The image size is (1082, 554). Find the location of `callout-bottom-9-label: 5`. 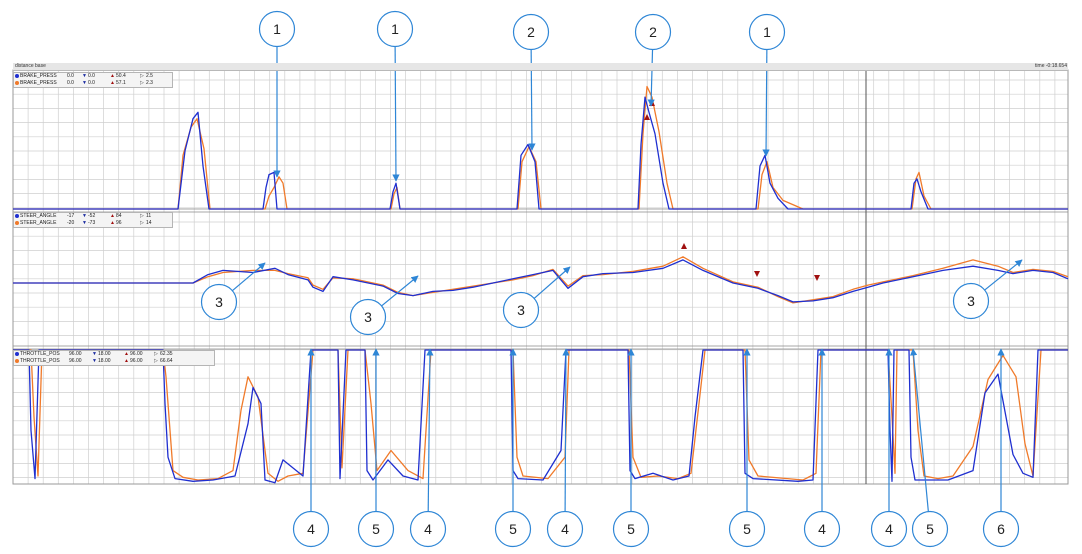

callout-bottom-9-label: 5 is located at coordinates (930, 529).